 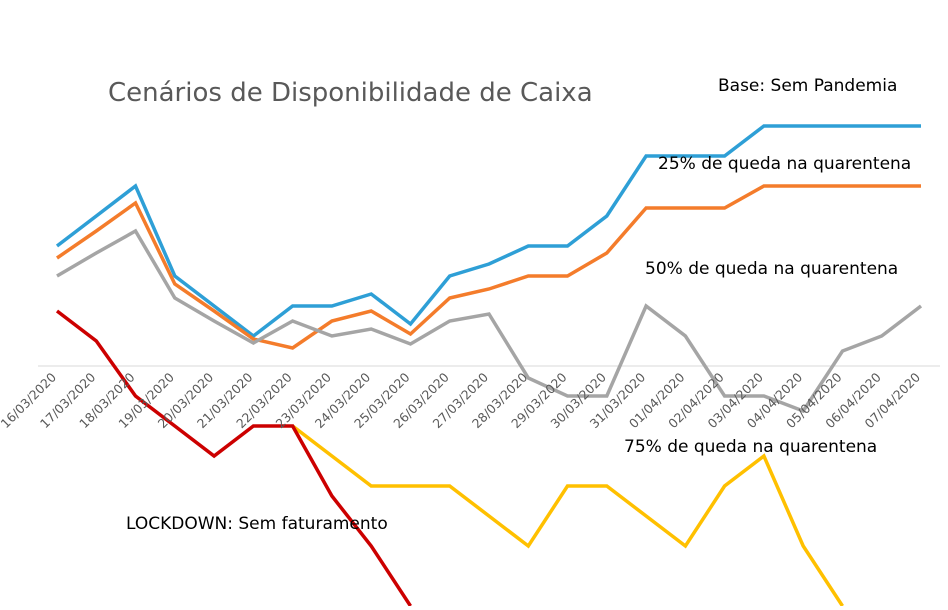 What do you see at coordinates (751, 447) in the screenshot?
I see `series-label-75: 75% de queda na quarentena` at bounding box center [751, 447].